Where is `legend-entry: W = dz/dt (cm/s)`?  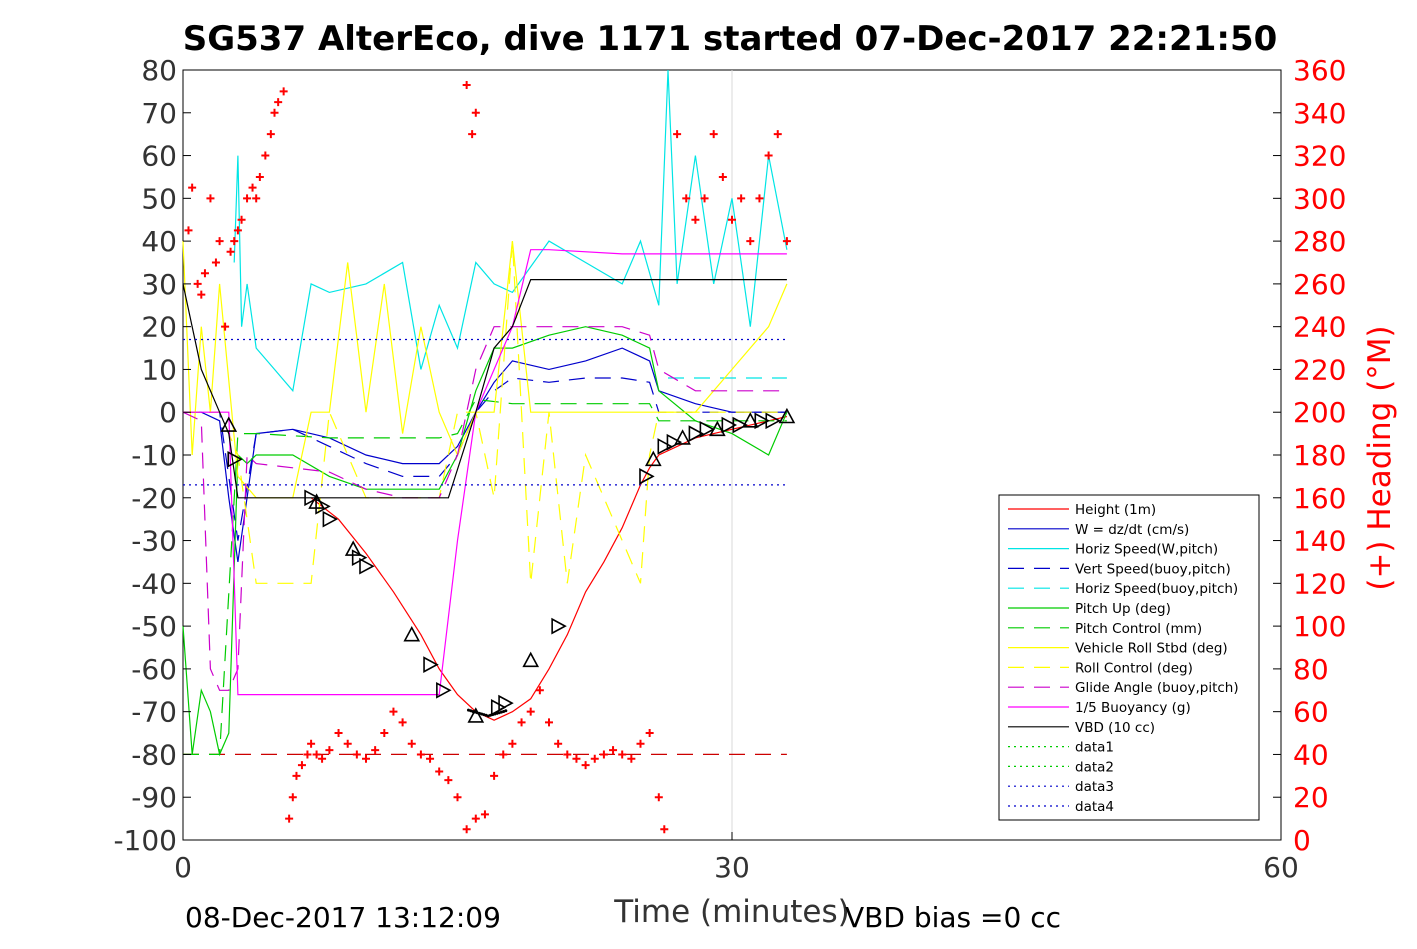
legend-entry: W = dz/dt (cm/s) is located at coordinates (1132, 530).